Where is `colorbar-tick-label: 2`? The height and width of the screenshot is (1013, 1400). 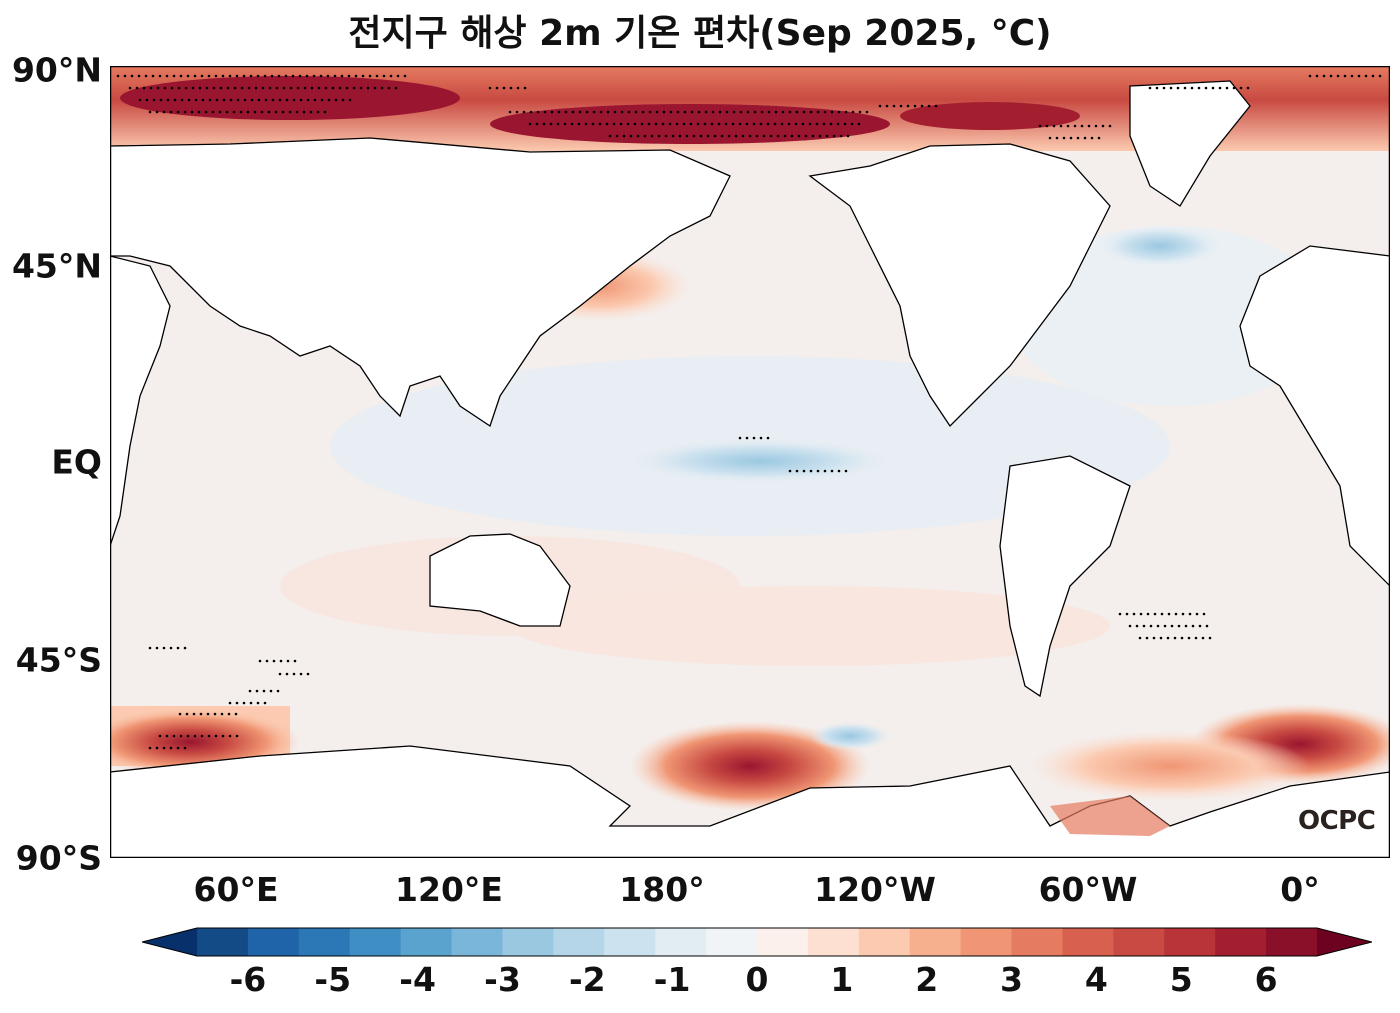 colorbar-tick-label: 2 is located at coordinates (927, 979).